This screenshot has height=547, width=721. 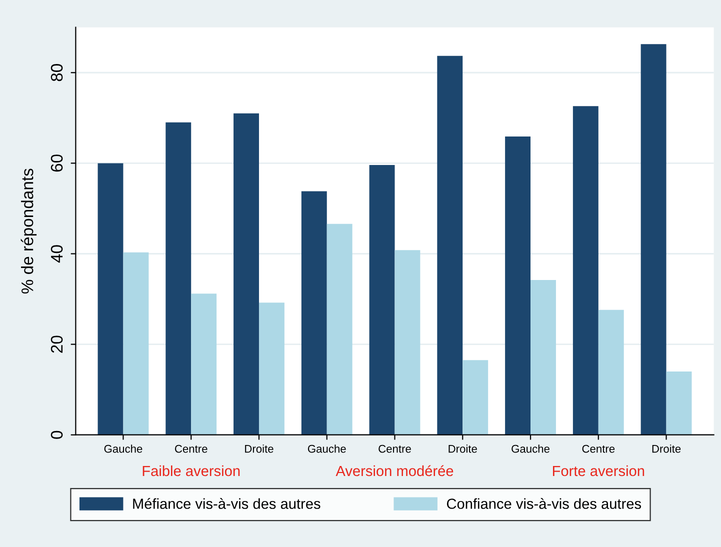 I want to click on y-tick-label: 80, so click(x=56, y=73).